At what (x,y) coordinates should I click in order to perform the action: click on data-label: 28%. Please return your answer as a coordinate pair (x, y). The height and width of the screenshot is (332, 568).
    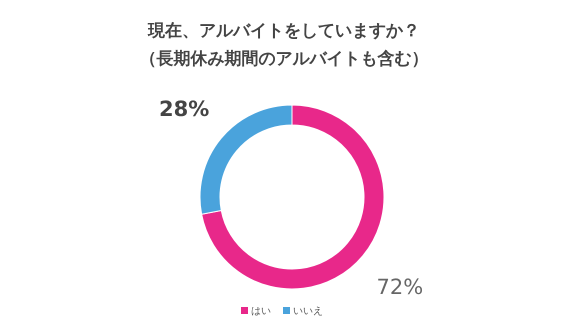
    Looking at the image, I should click on (184, 108).